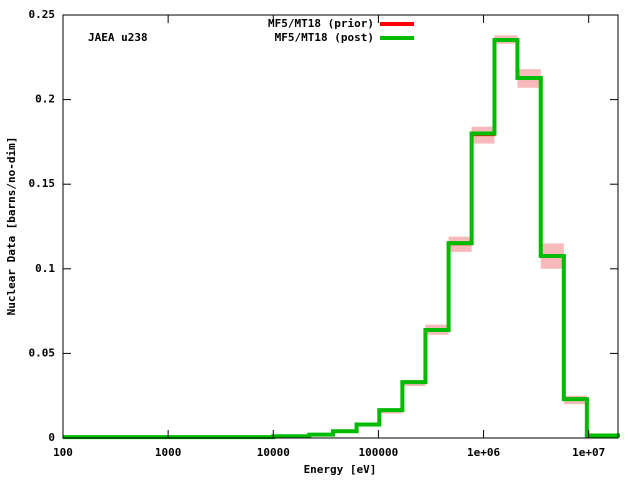 The height and width of the screenshot is (480, 640). I want to click on x-tick-label: 1e+07, so click(588, 452).